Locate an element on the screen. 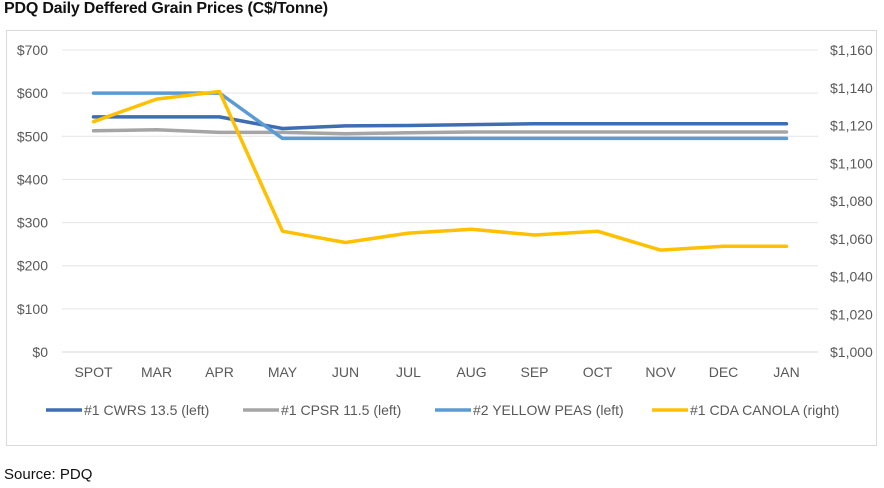 The width and height of the screenshot is (884, 488). left-tick-label: $600 is located at coordinates (32, 93).